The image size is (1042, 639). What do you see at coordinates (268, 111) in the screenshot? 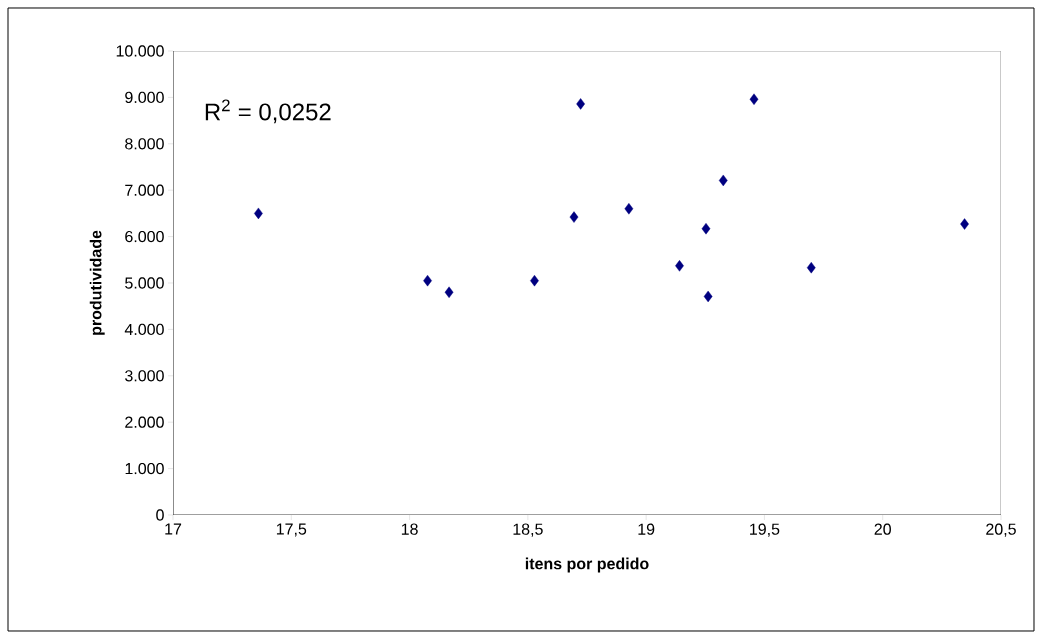
I see `annotation: R$^{2}$ = 0,0252` at bounding box center [268, 111].